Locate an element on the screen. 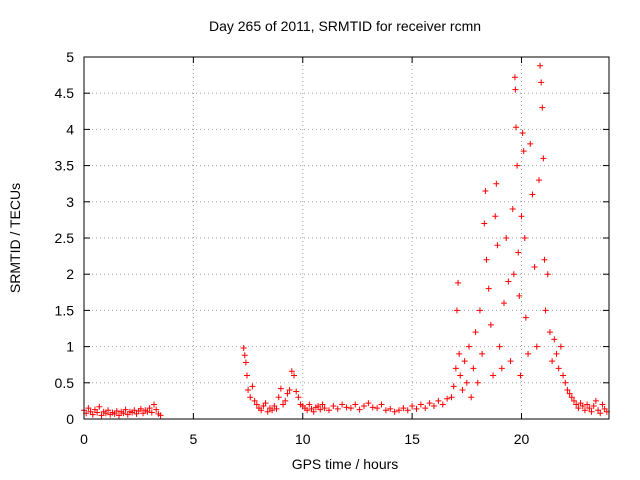 The image size is (640, 480). x-tick-label: 15 is located at coordinates (412, 439).